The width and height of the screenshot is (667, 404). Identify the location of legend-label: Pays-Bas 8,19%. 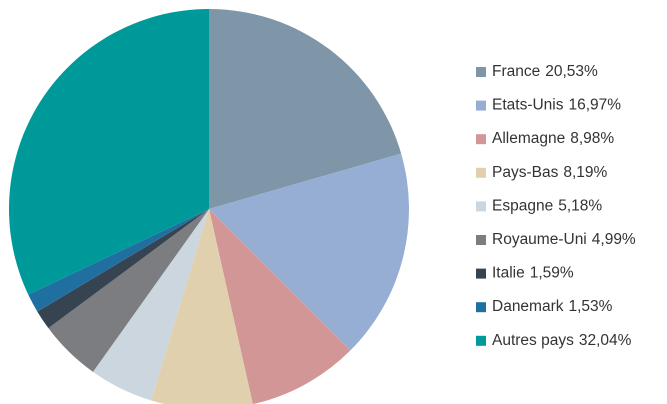
(550, 172).